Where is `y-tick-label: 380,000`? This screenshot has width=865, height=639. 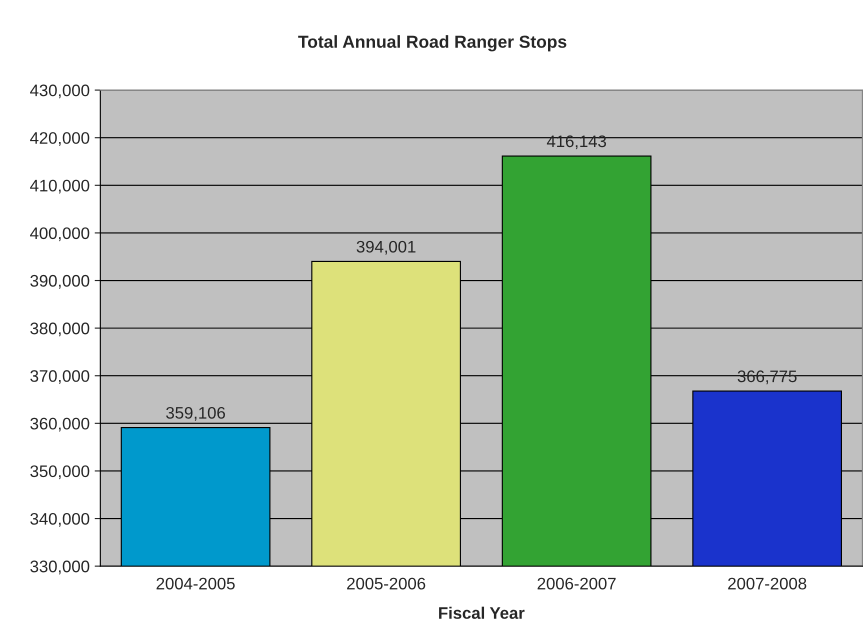 y-tick-label: 380,000 is located at coordinates (60, 329).